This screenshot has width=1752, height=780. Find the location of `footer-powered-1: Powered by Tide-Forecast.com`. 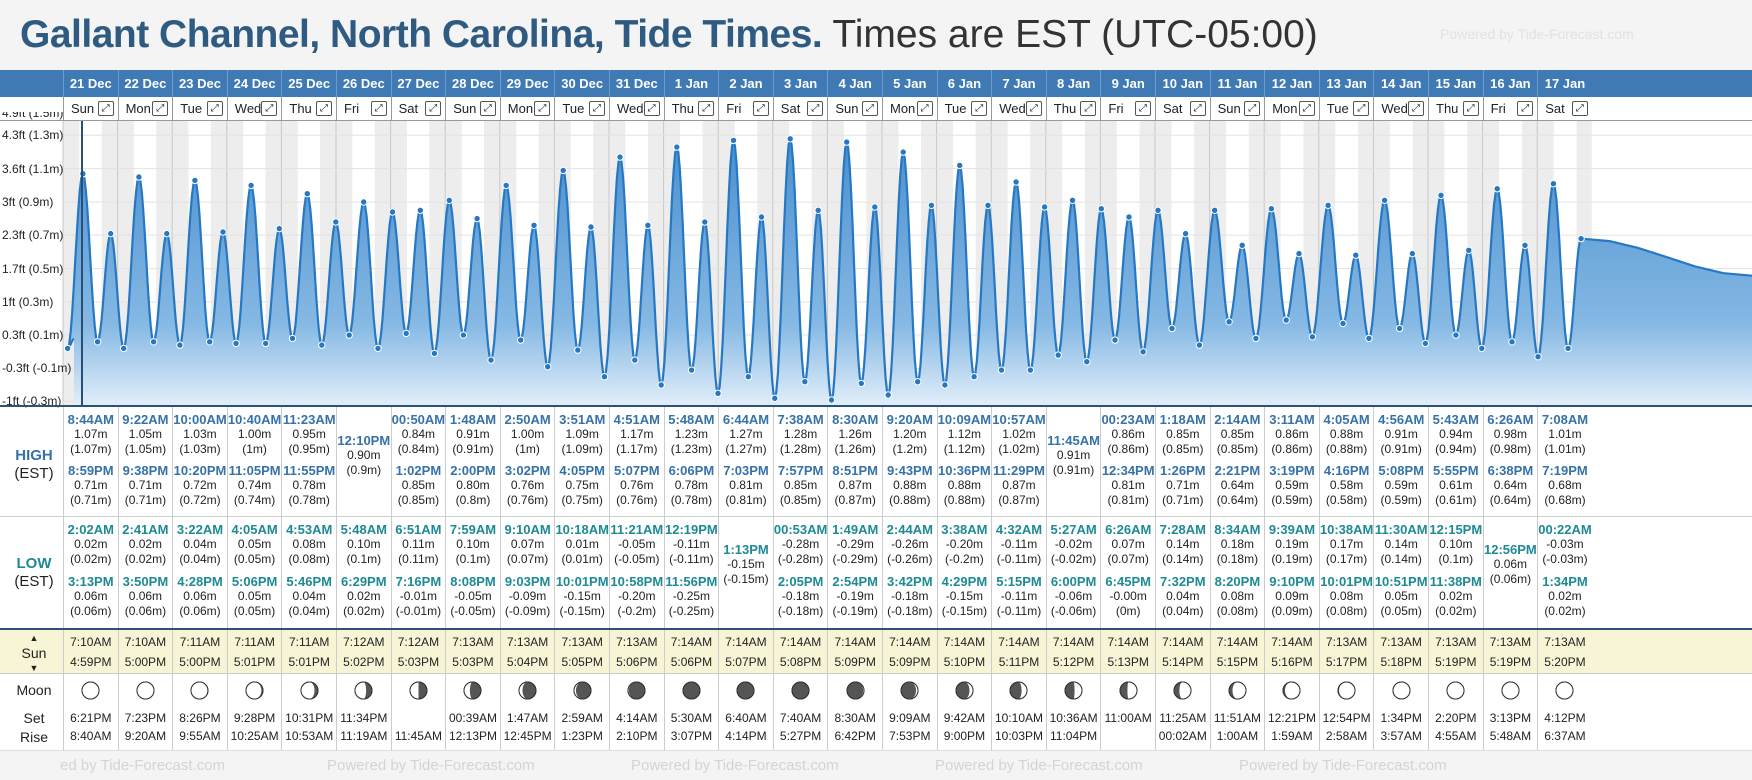

footer-powered-1: Powered by Tide-Forecast.com is located at coordinates (431, 765).